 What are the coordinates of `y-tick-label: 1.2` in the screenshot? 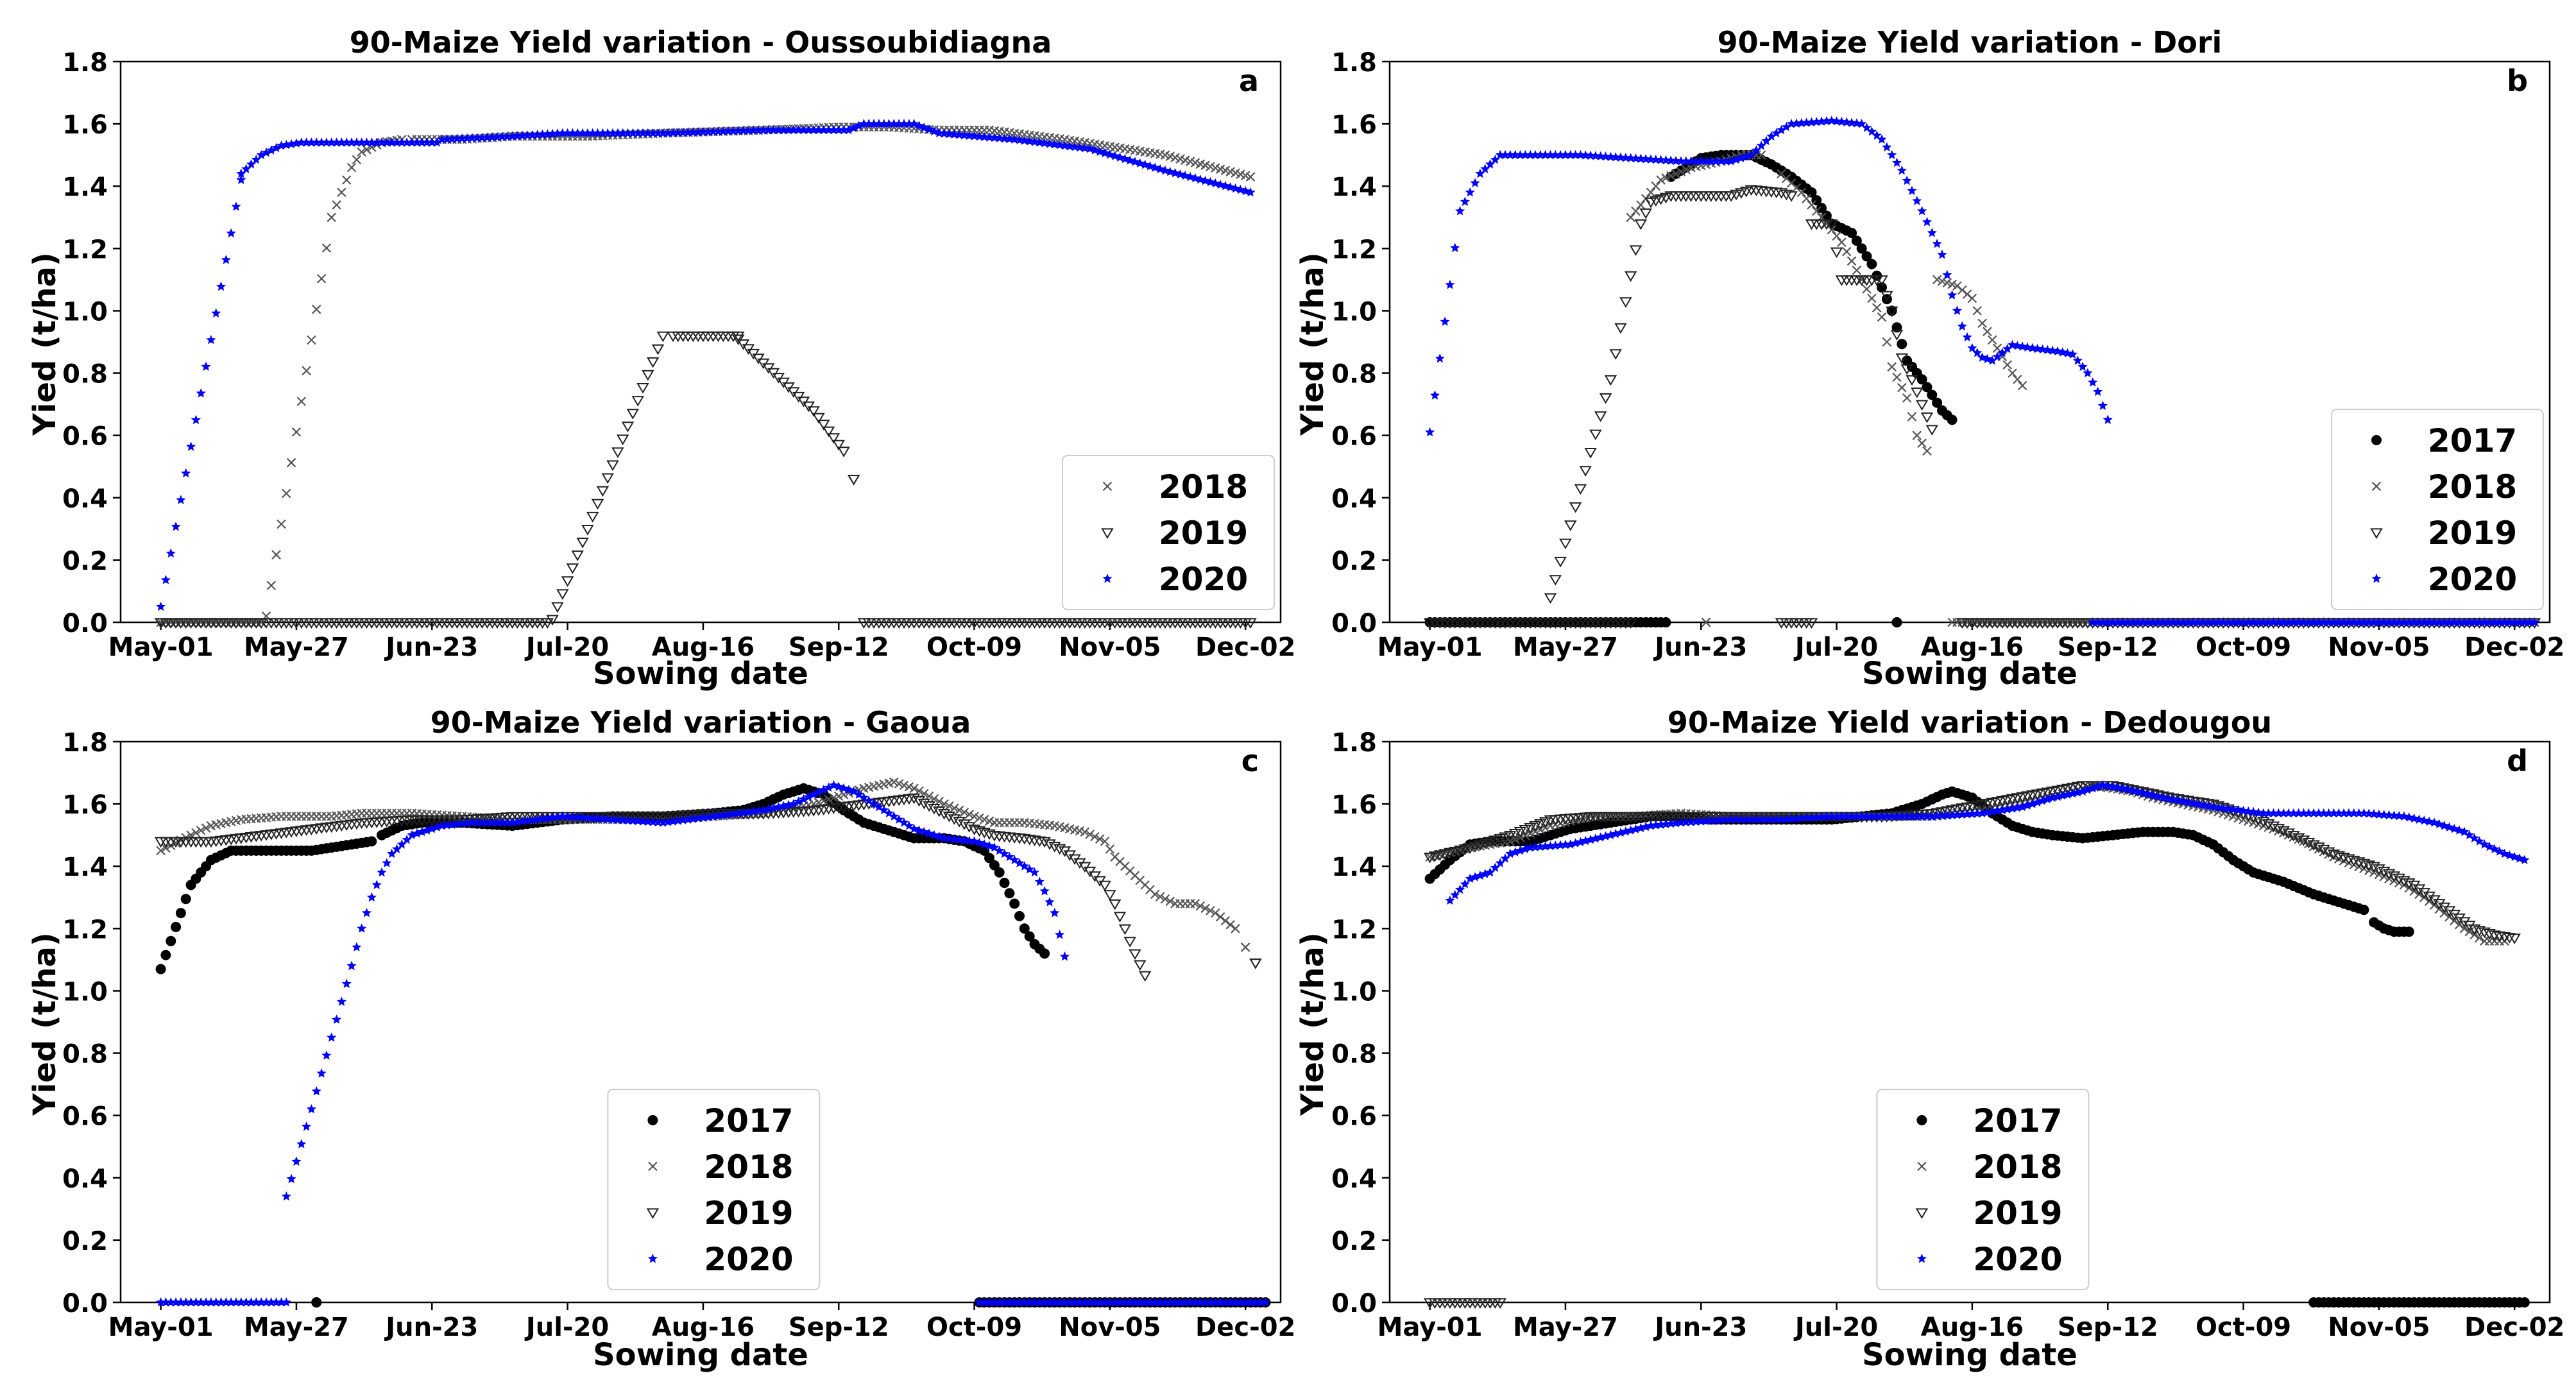 It's located at (1354, 249).